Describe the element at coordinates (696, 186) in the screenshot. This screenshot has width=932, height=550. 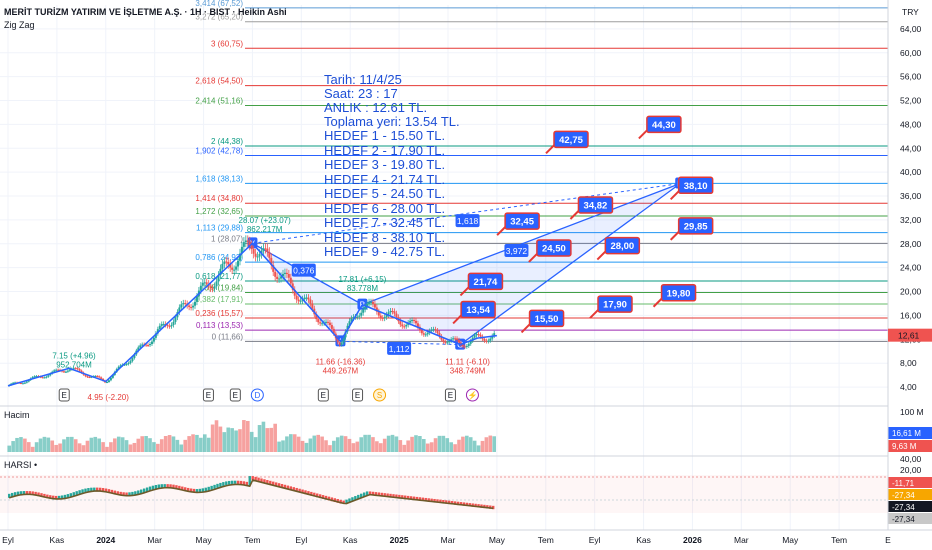
I see `target-callout-text: 38,10` at that location.